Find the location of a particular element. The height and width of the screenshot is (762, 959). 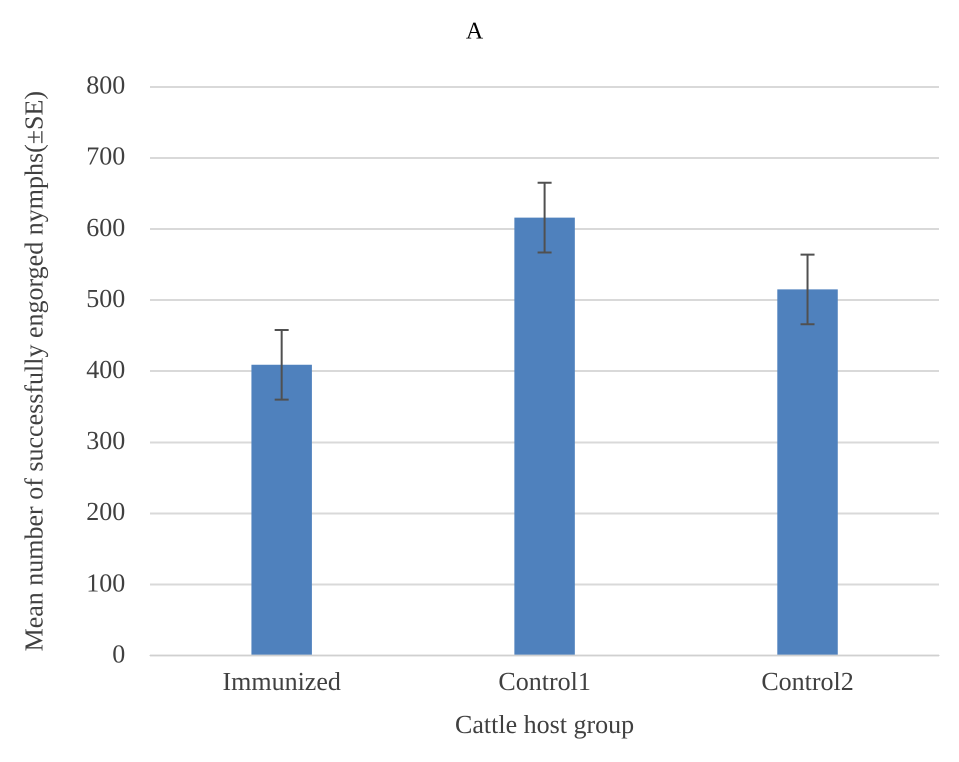

x-tick-label: Immunized is located at coordinates (281, 681).